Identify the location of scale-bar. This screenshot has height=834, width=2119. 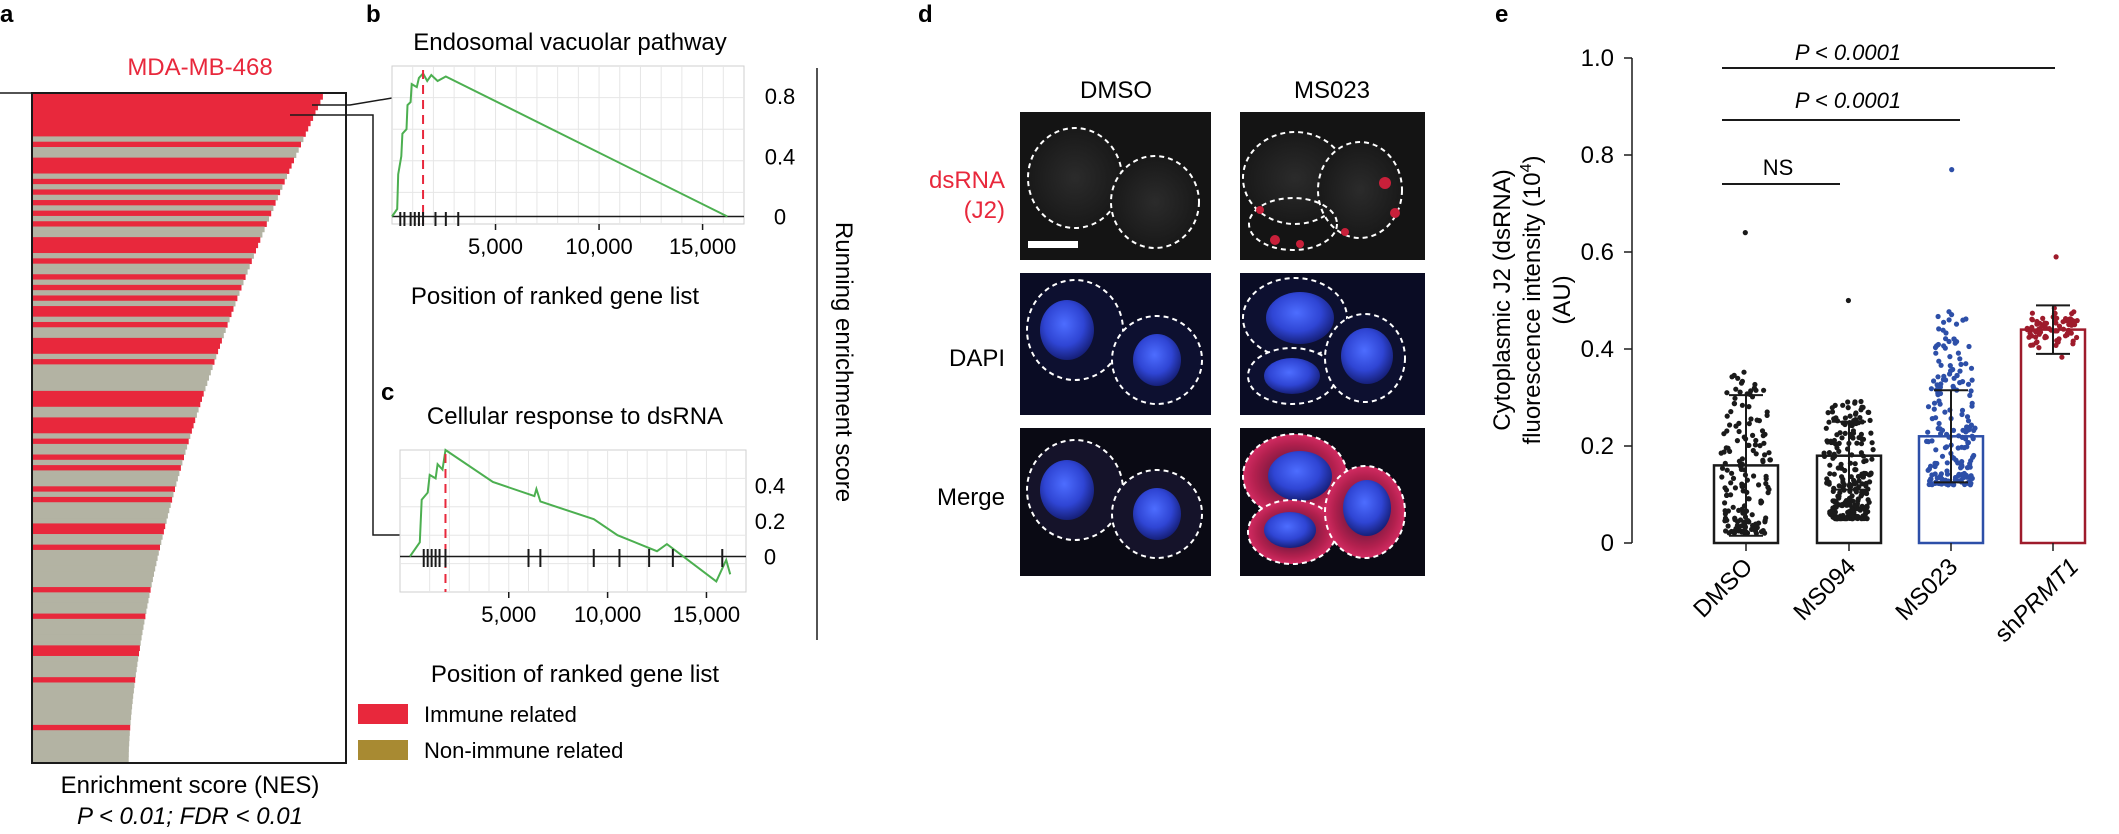
(1053, 244).